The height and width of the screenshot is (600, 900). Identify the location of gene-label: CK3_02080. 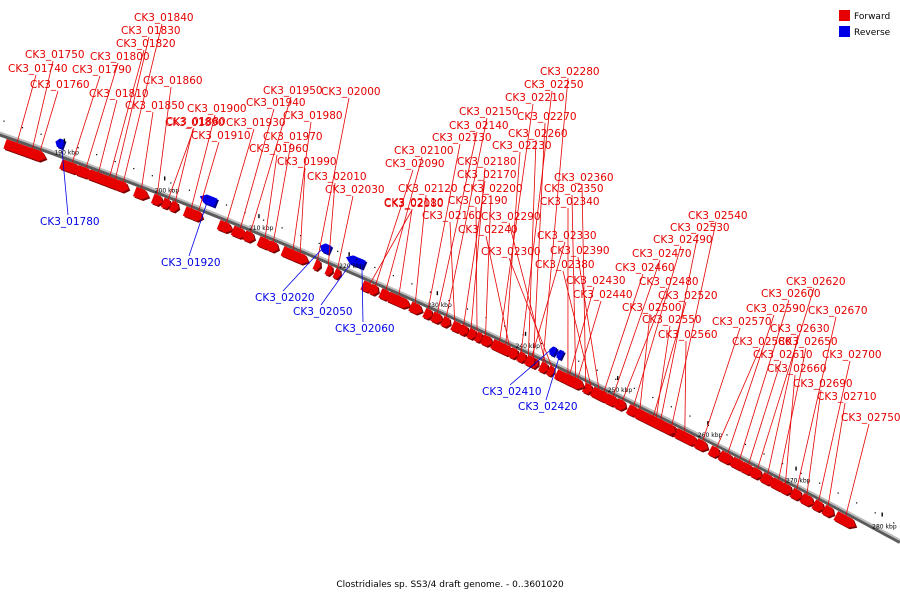
(414, 204).